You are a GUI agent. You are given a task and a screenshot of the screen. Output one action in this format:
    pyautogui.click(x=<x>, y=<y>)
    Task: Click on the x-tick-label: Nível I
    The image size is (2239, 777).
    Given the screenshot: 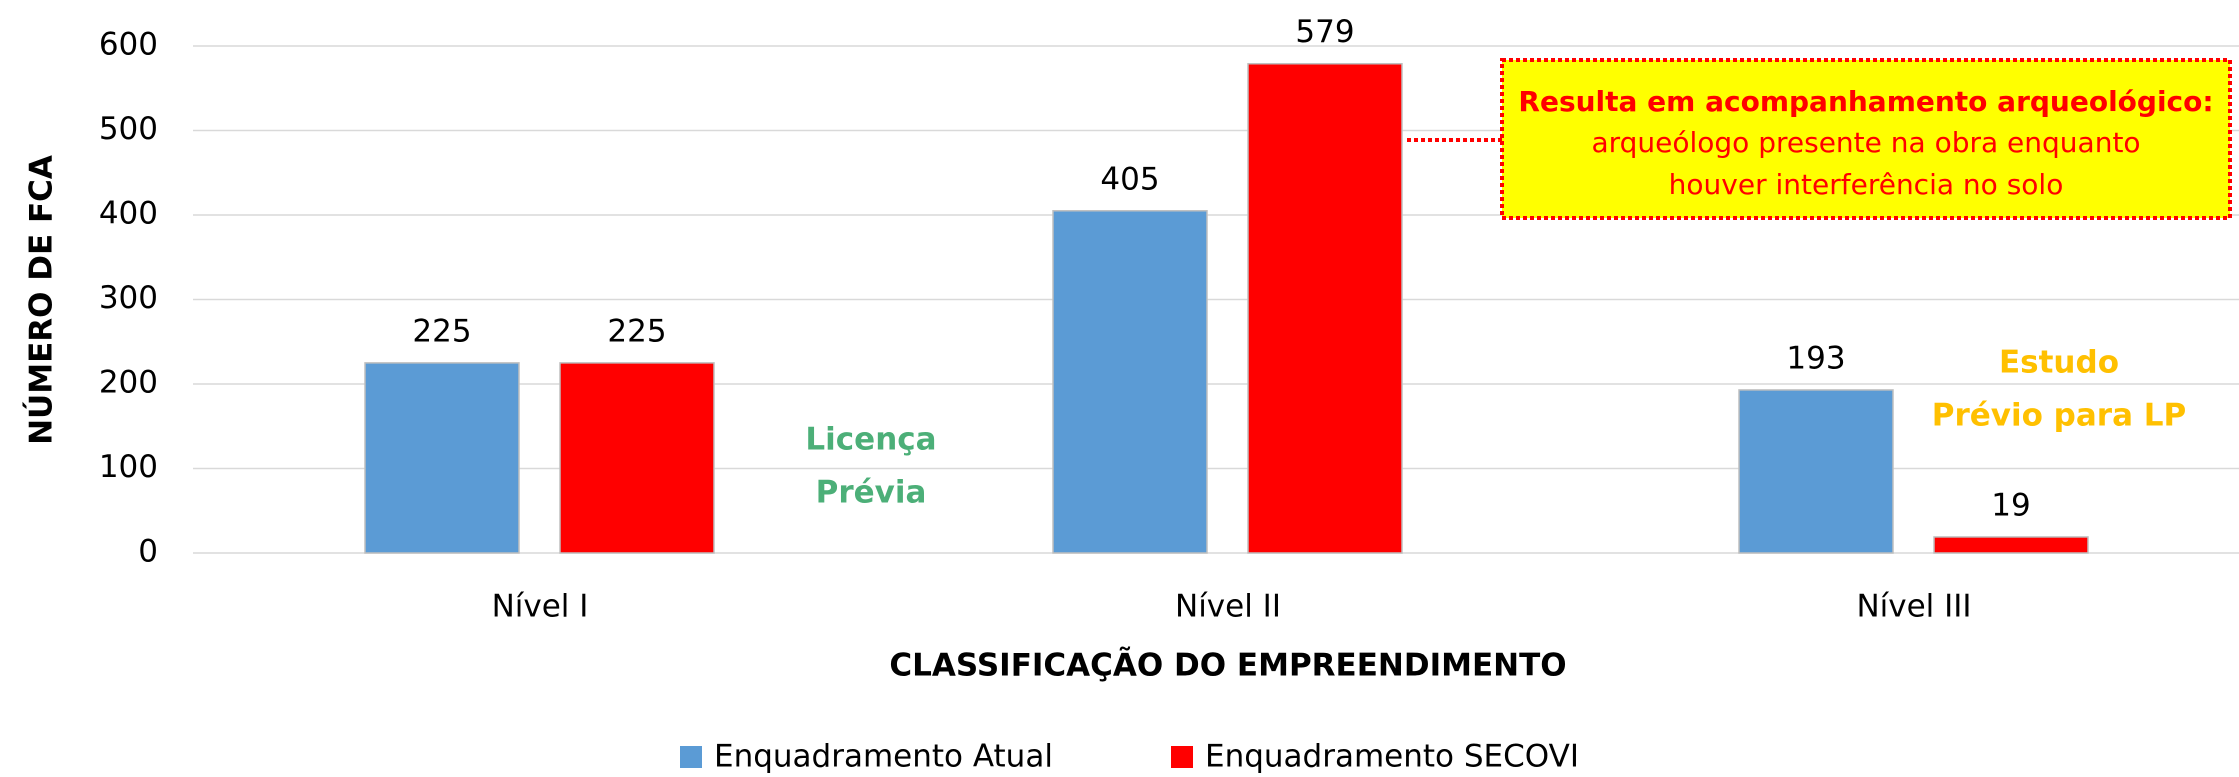 What is the action you would take?
    pyautogui.click(x=540, y=607)
    